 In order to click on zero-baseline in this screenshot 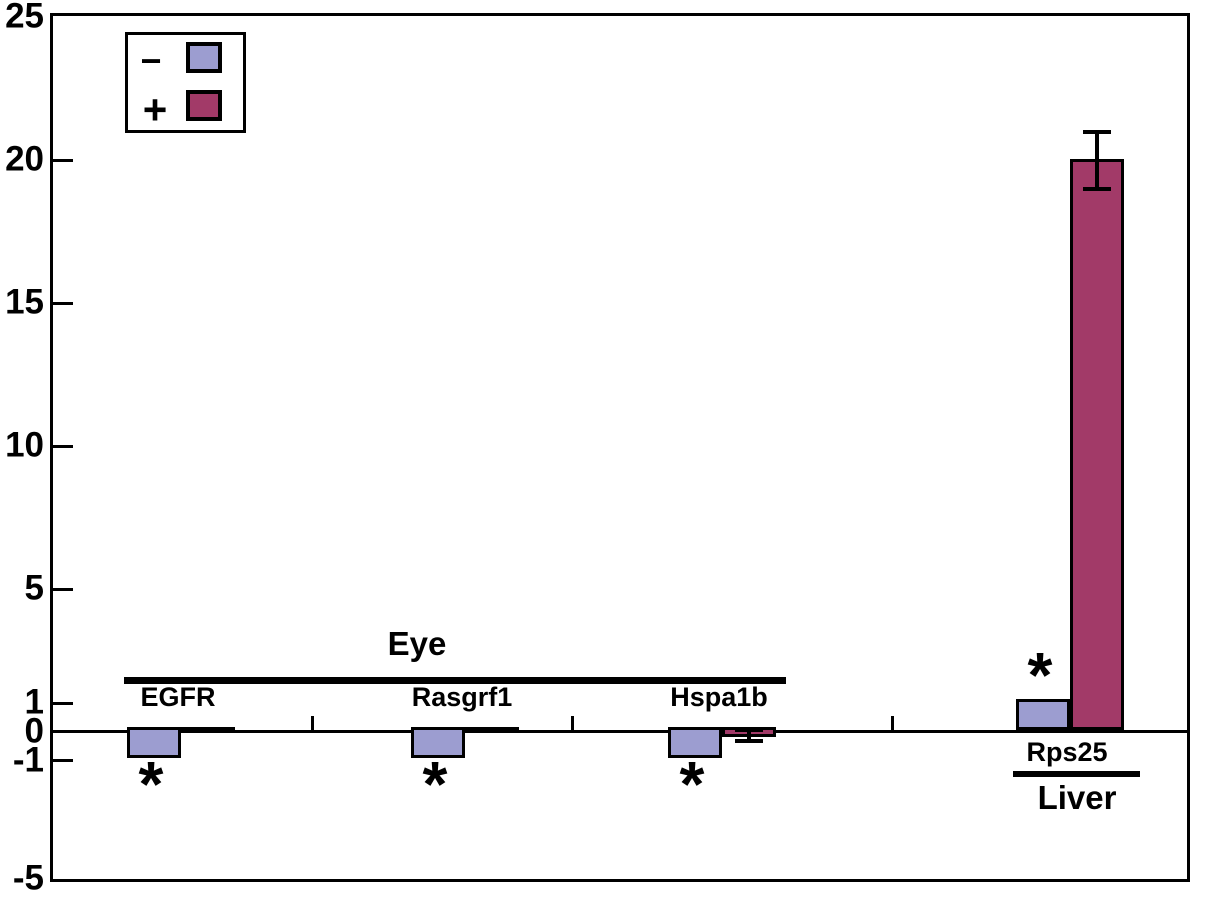, I will do `click(620, 731)`.